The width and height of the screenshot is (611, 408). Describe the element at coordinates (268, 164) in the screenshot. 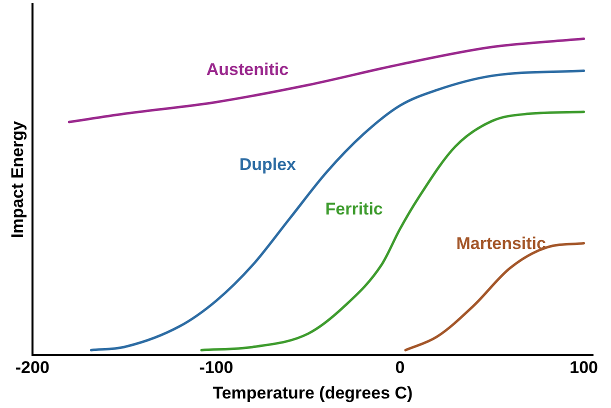

I see `series-label: Duplex` at that location.